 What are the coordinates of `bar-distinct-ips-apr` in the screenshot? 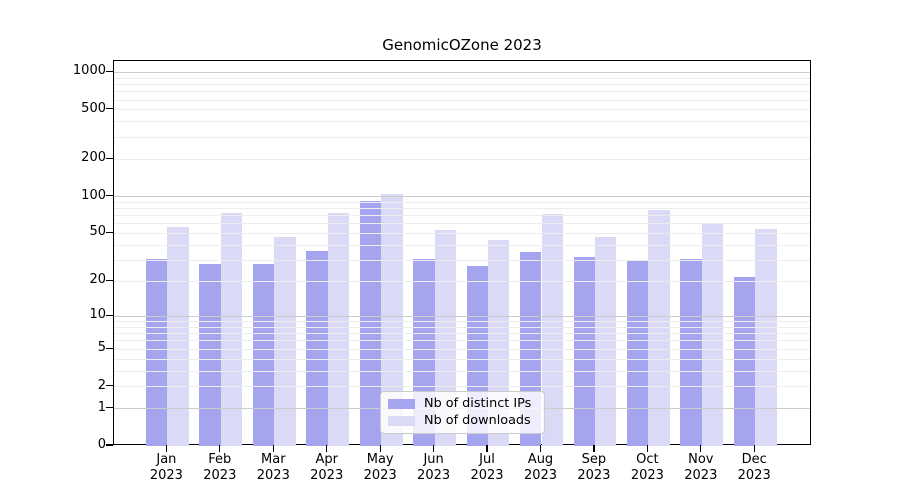 It's located at (317, 348).